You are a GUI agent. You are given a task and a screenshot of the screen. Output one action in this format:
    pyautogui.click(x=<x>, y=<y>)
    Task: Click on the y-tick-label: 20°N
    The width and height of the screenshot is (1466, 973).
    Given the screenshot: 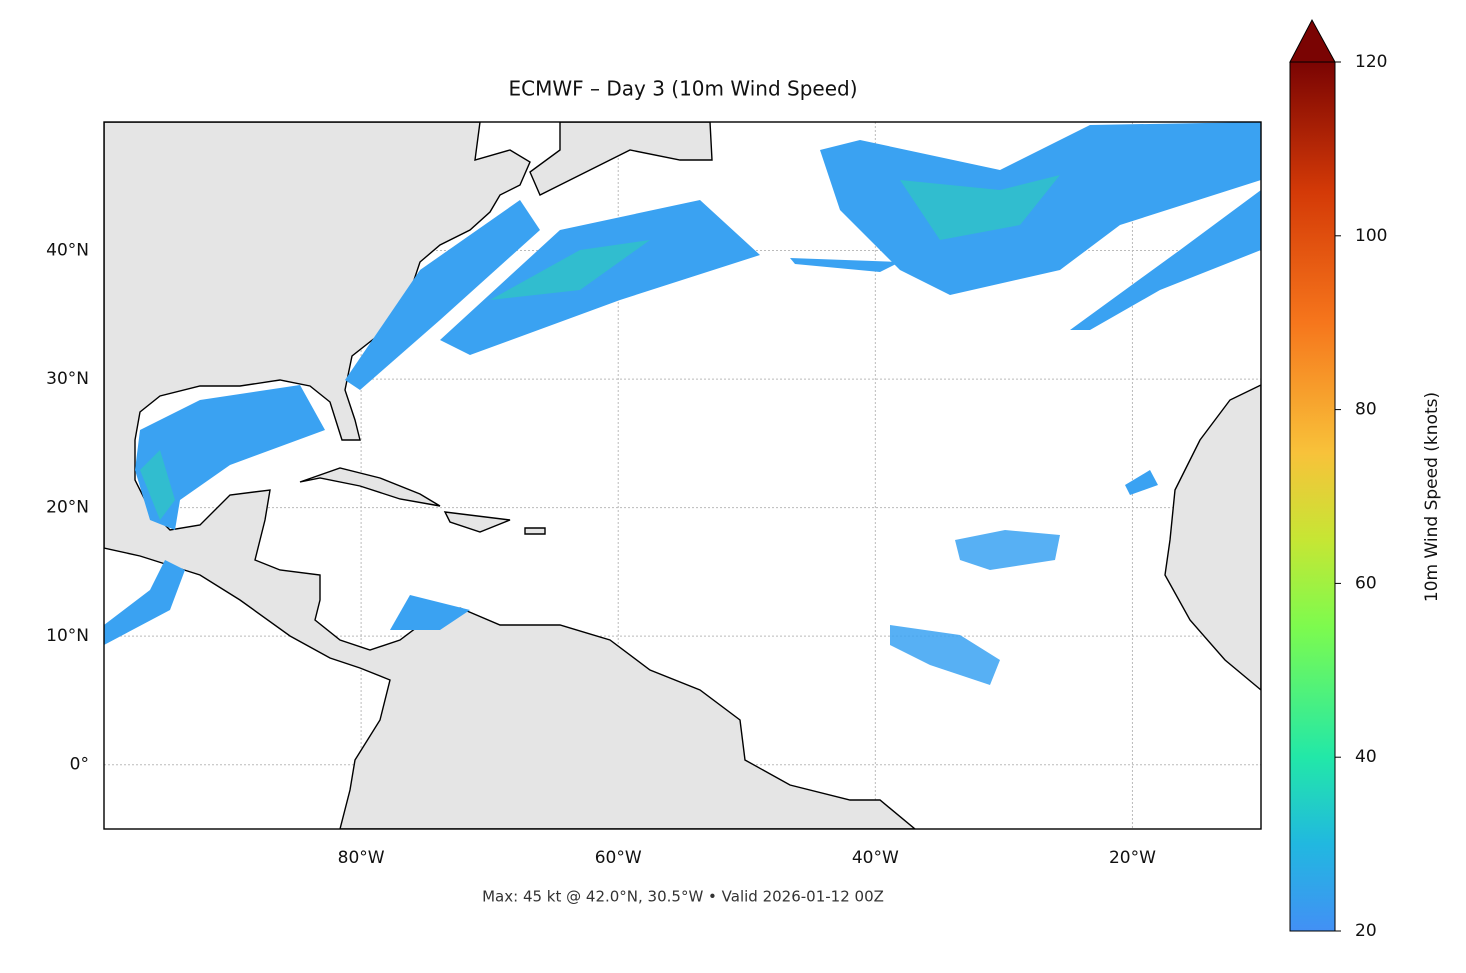 What is the action you would take?
    pyautogui.click(x=67, y=508)
    